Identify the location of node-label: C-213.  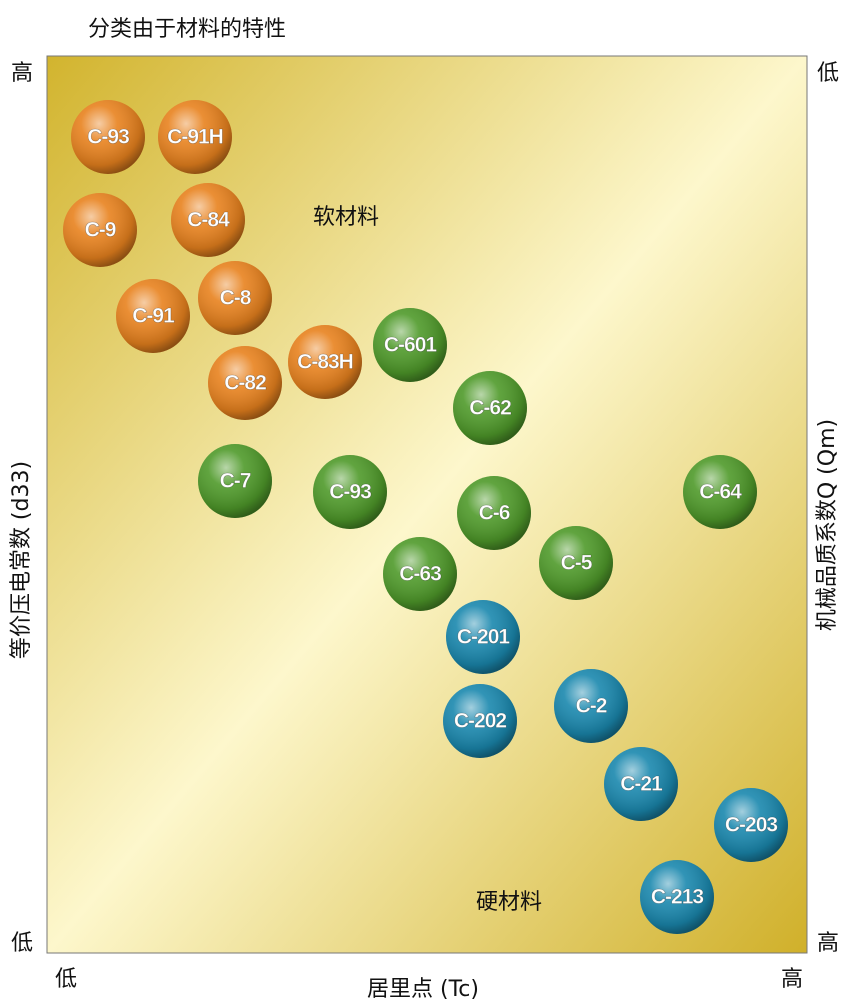
(677, 897).